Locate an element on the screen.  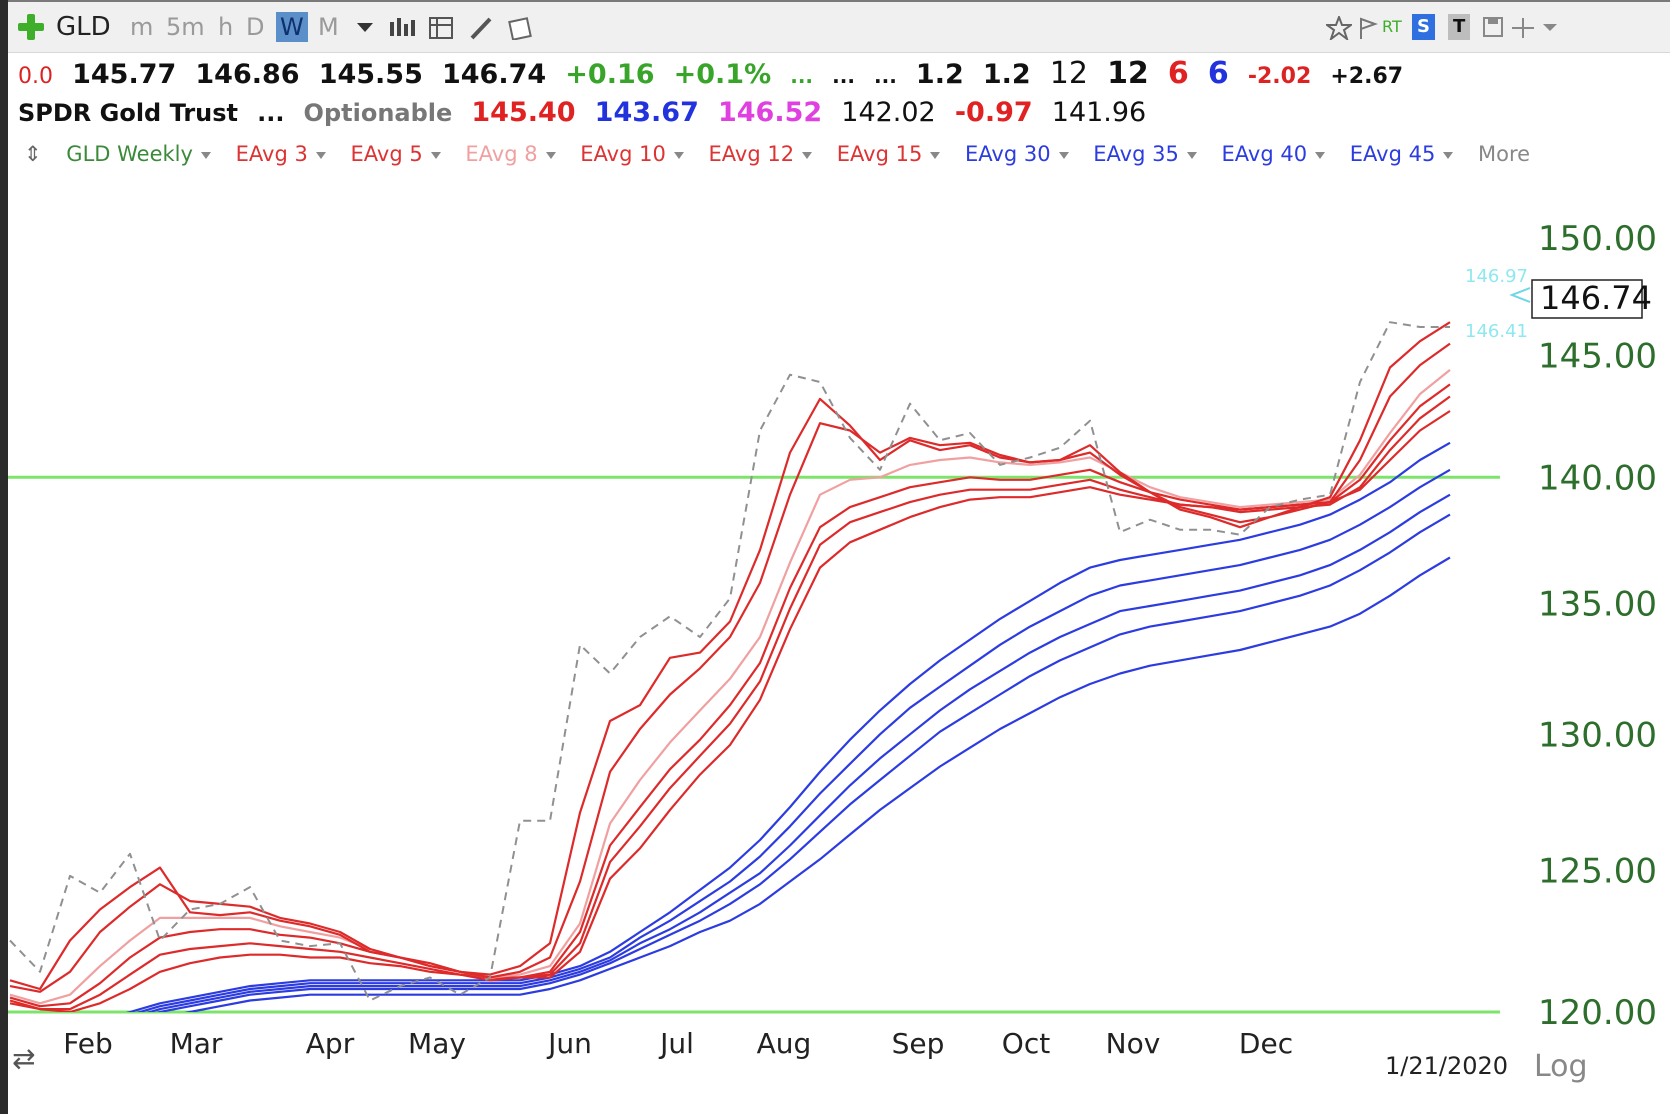
last-price-marker: 146.74 146.97 146.41 is located at coordinates (1558, 304).